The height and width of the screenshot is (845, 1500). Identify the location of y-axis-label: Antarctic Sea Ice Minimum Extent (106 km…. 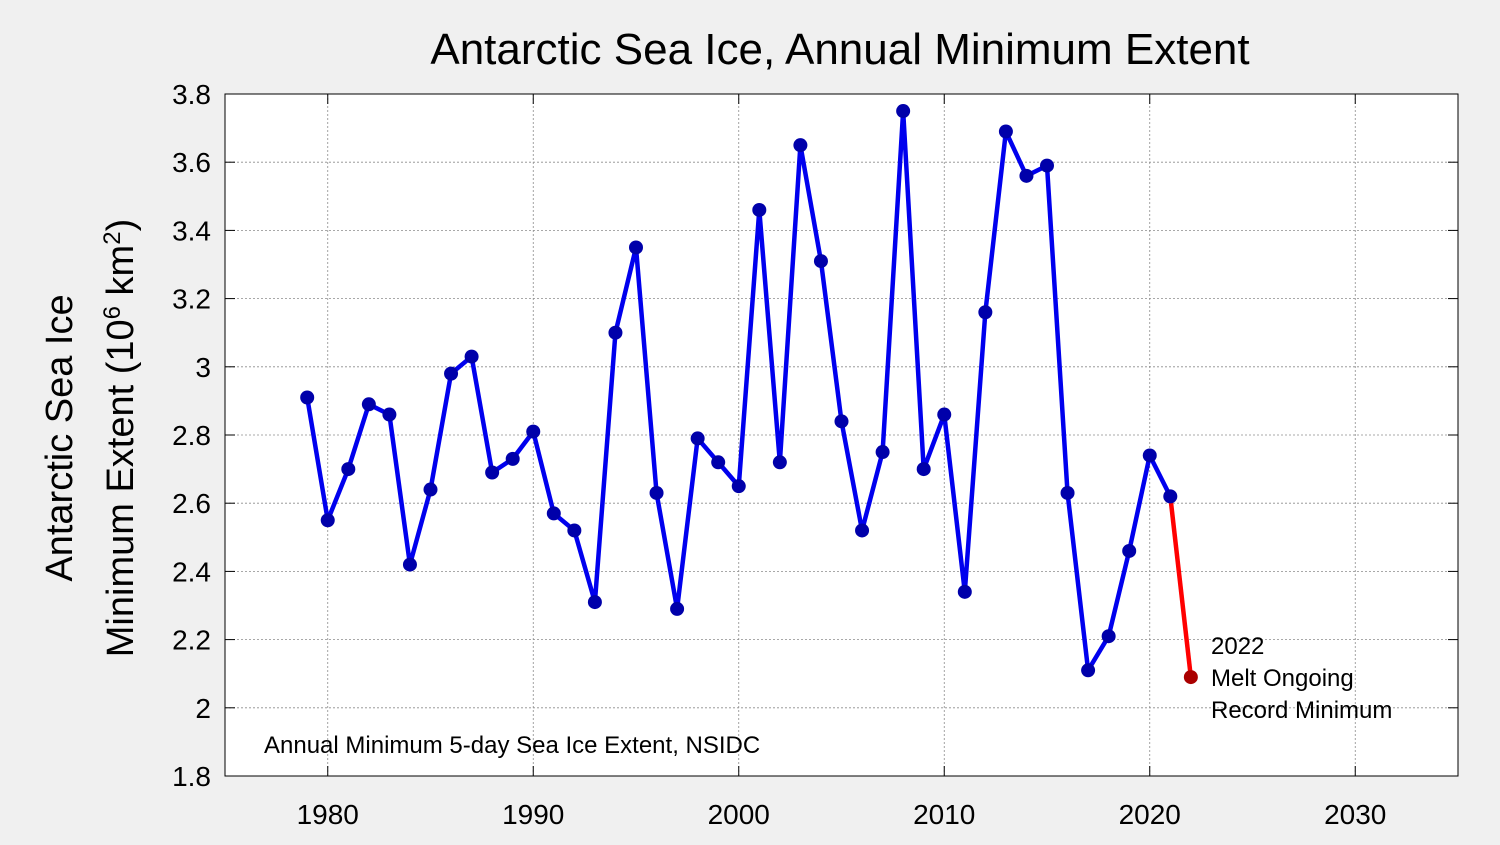
(90, 438).